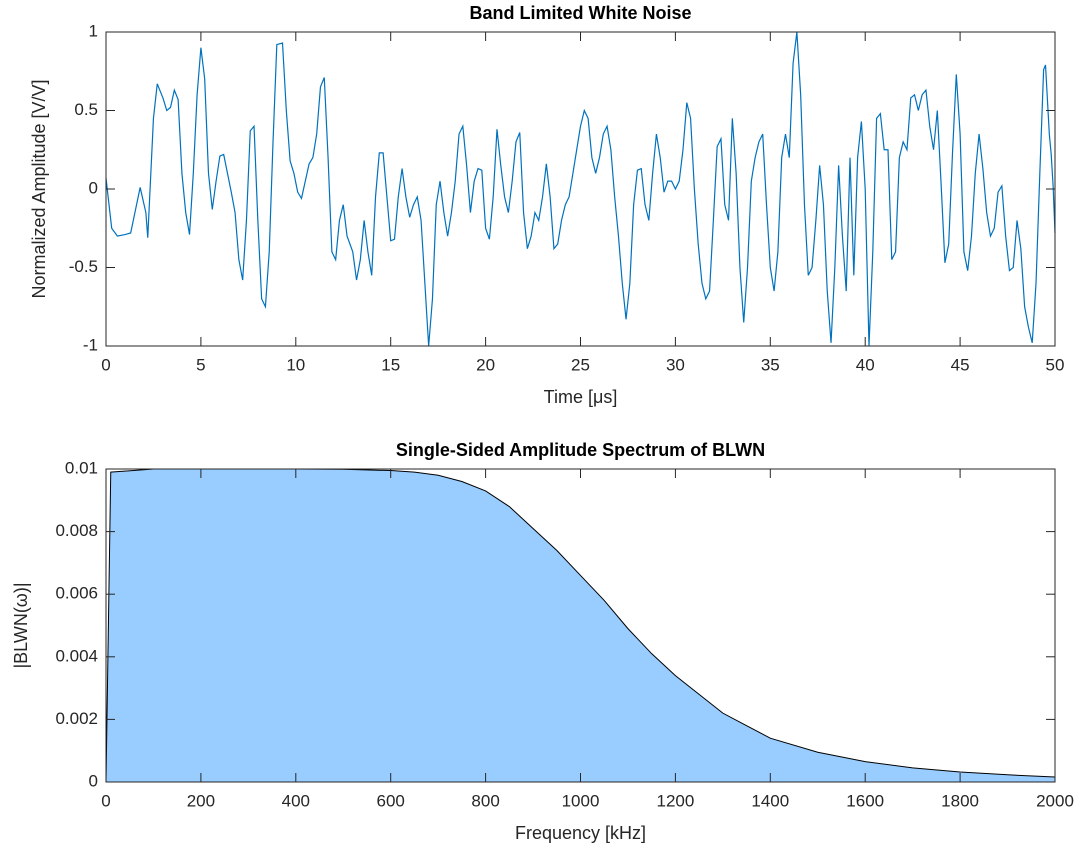 The height and width of the screenshot is (857, 1085). I want to click on y-axis-label: Normalized Amplitude [V/V], so click(39, 188).